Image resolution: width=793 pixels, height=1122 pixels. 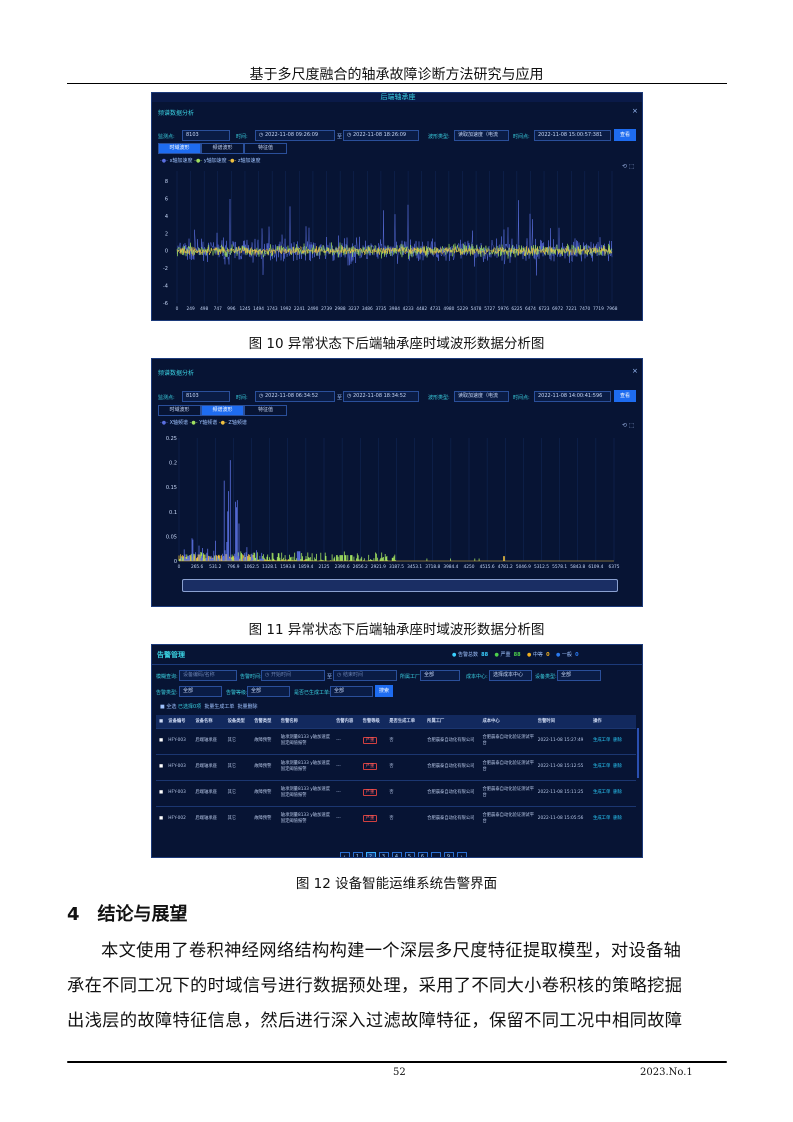 I want to click on column-header: 设备名称, so click(x=208, y=721).